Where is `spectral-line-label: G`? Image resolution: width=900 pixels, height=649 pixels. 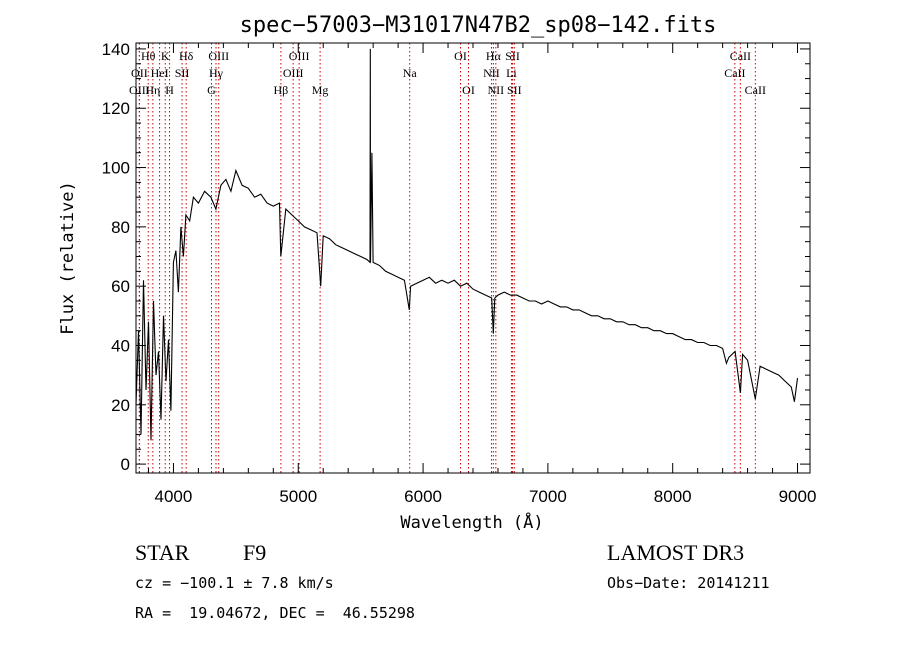 spectral-line-label: G is located at coordinates (211, 90).